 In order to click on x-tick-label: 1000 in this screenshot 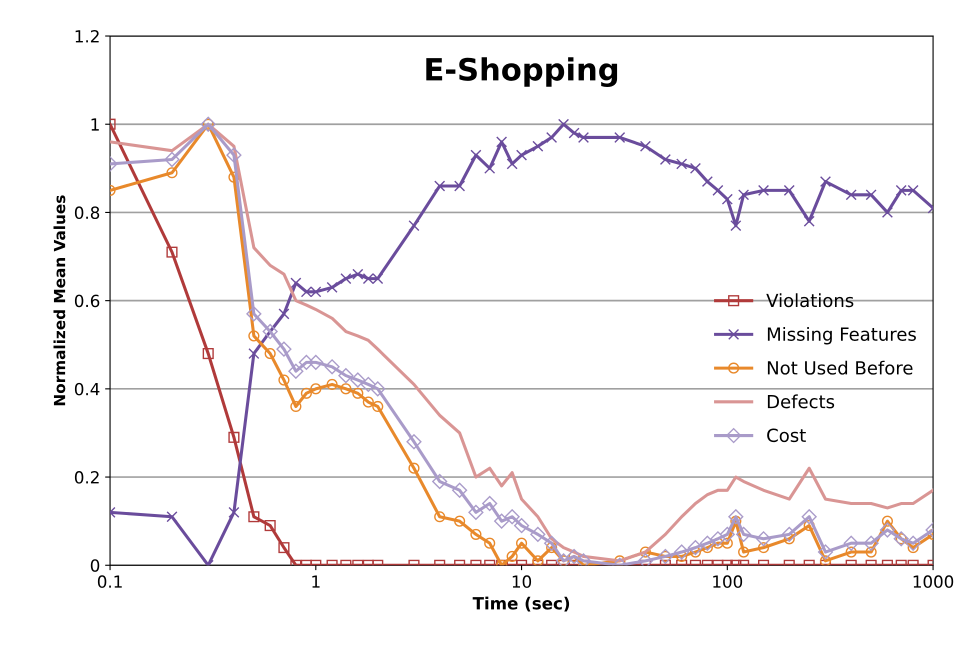, I will do `click(934, 581)`.